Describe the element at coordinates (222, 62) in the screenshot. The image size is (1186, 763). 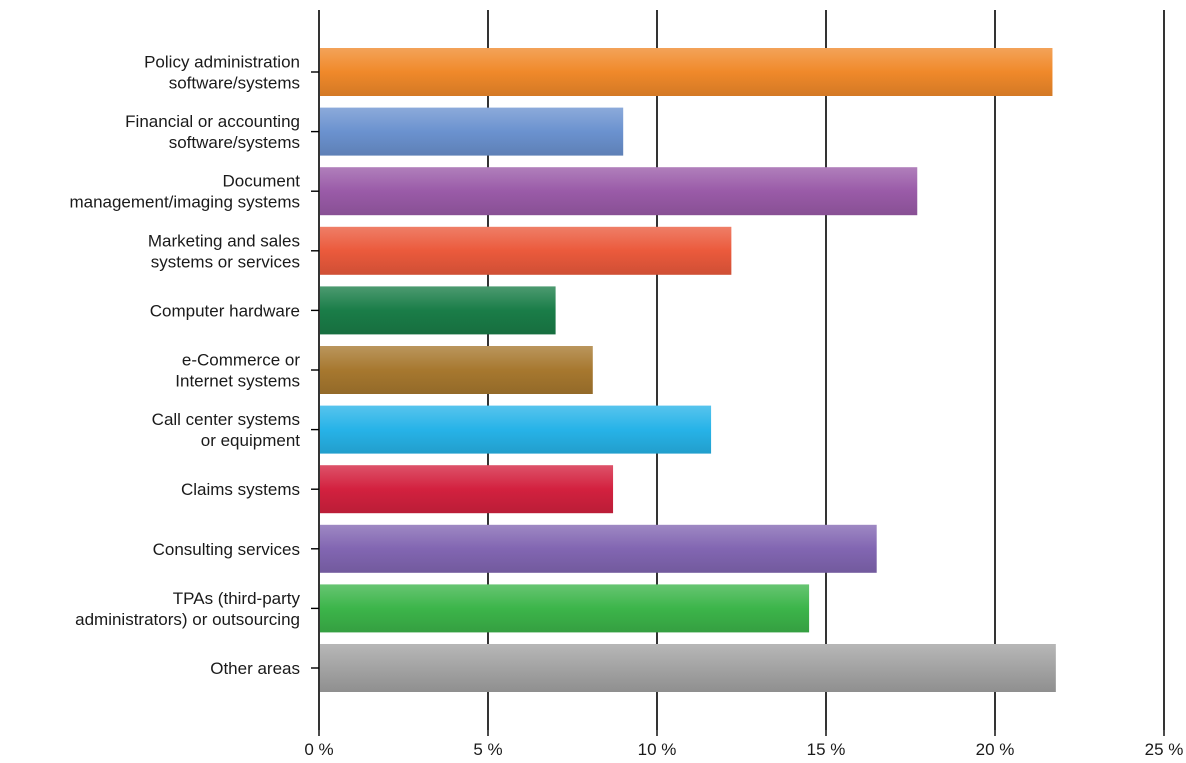
I see `category-label-line: Policy administration` at that location.